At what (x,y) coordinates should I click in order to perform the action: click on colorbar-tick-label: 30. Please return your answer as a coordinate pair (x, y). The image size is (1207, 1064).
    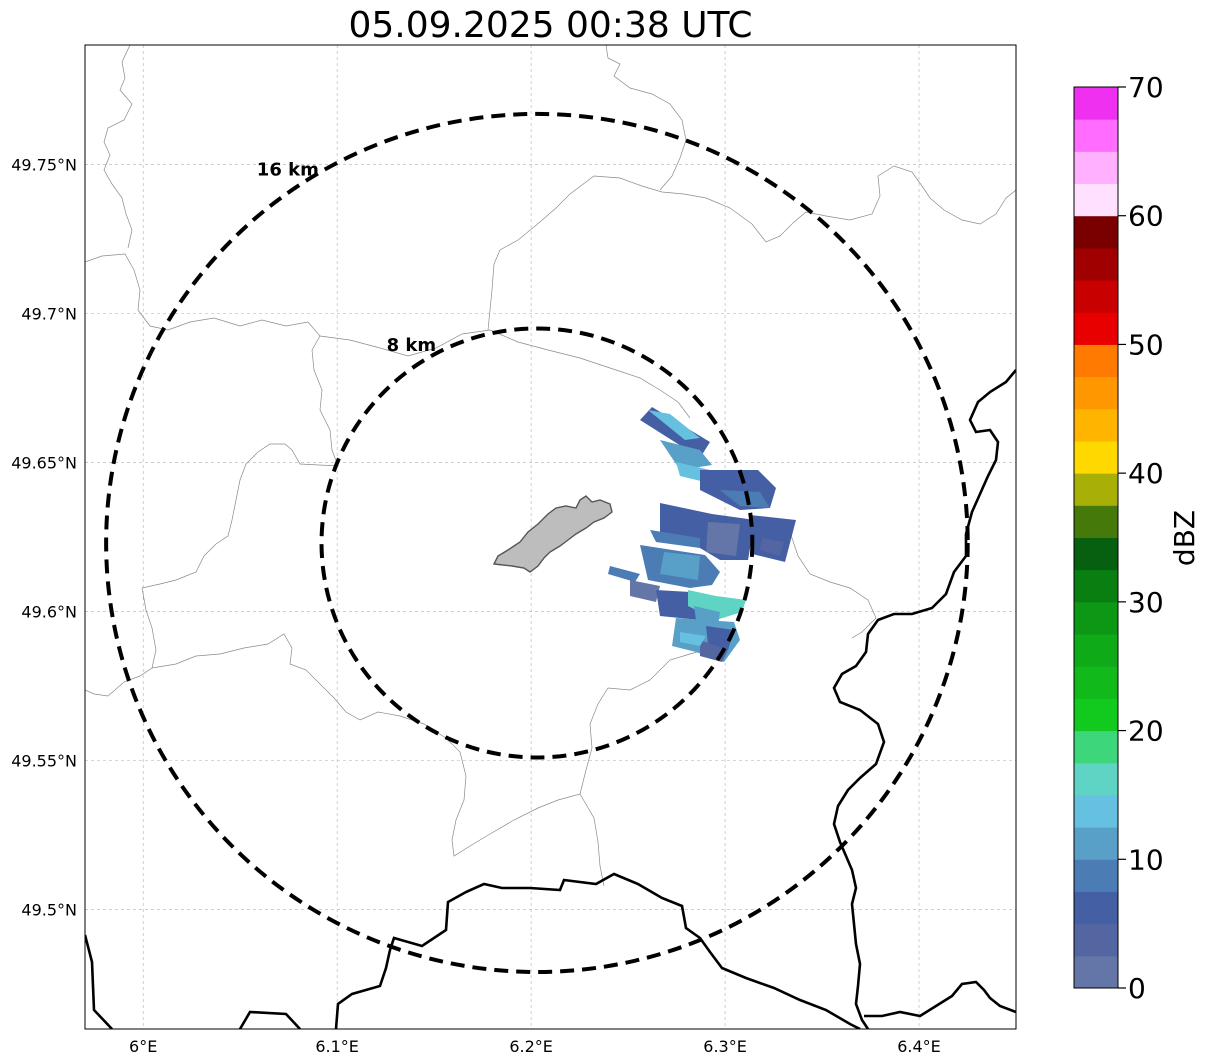
    Looking at the image, I should click on (1146, 602).